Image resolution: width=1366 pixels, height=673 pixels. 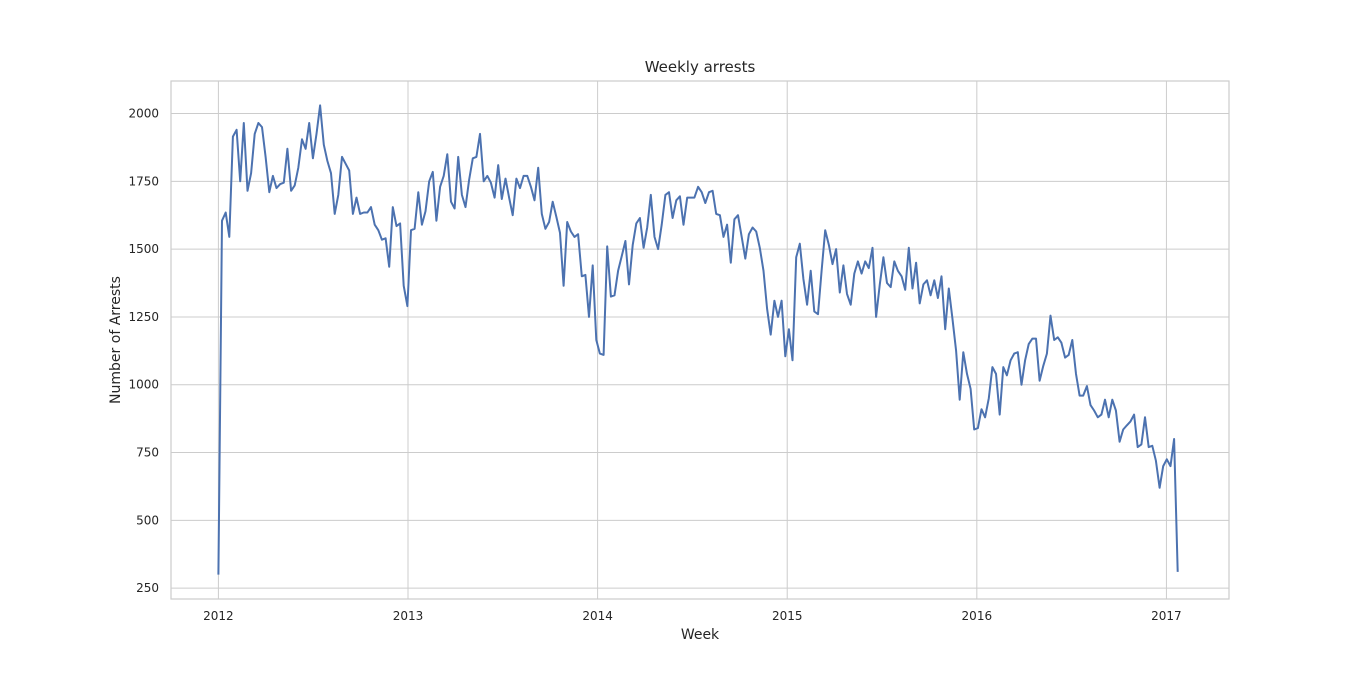 I want to click on y-tick-label: 750, so click(x=147, y=453).